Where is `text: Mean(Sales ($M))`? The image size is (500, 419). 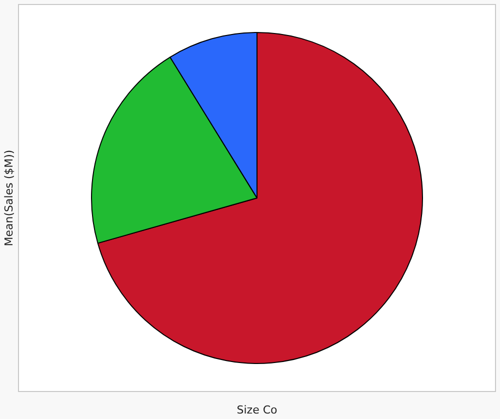
text: Mean(Sales ($M)) is located at coordinates (9, 198).